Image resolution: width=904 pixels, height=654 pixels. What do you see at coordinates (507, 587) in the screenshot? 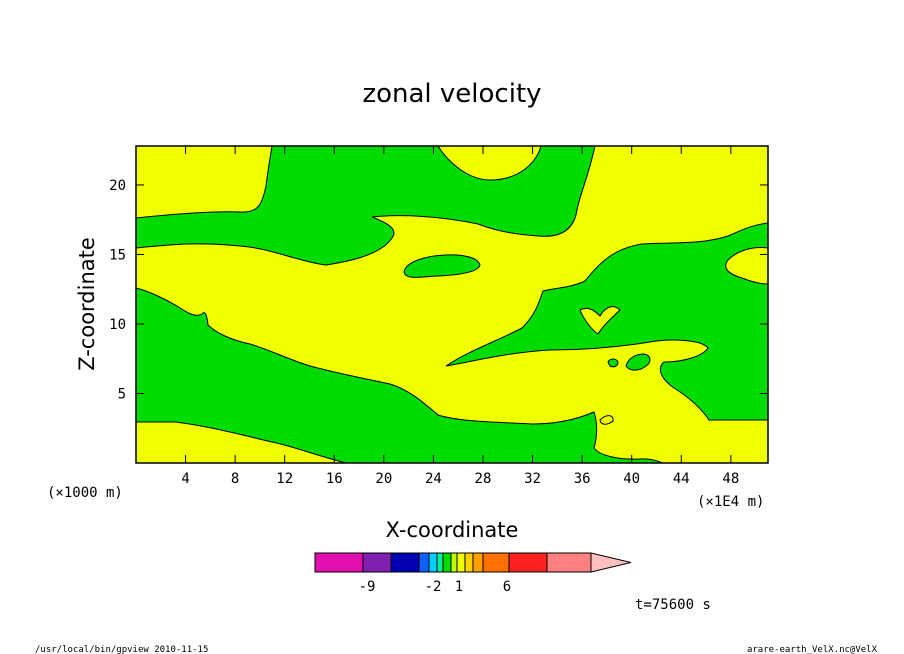
I see `colorbar-label: 6` at bounding box center [507, 587].